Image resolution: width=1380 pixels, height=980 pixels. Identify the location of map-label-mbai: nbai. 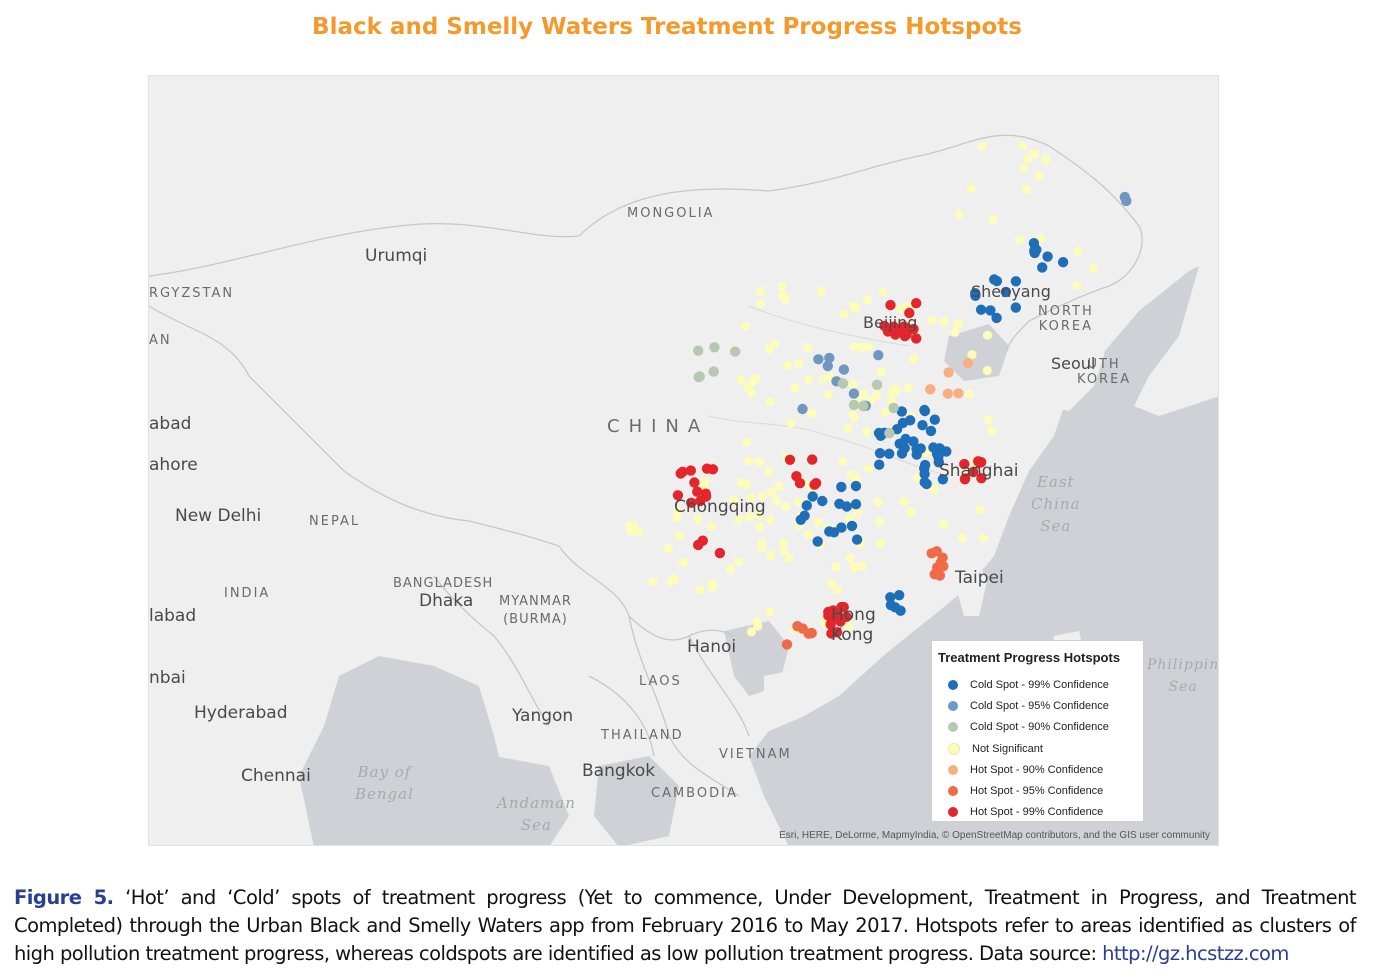
(167, 678).